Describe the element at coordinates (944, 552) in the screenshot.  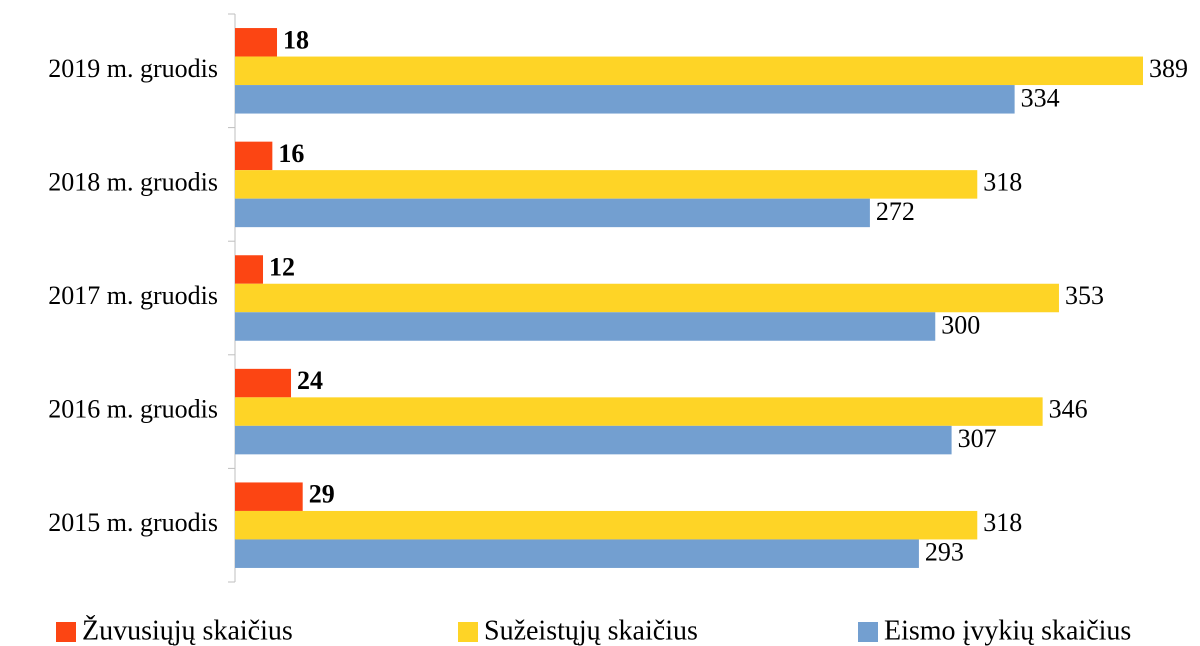
I see `value-label: 293` at that location.